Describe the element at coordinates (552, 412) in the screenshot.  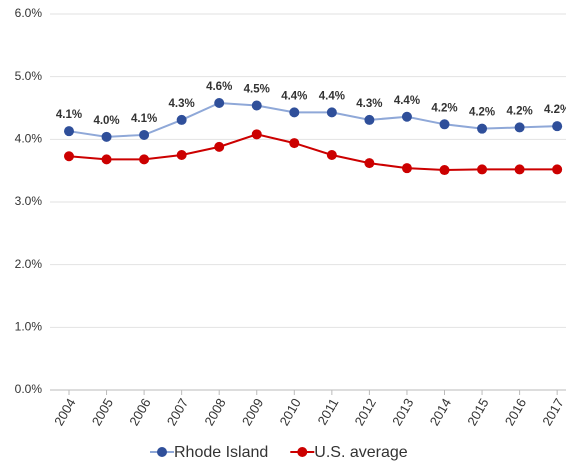
I see `x-tick-label: 2017` at that location.